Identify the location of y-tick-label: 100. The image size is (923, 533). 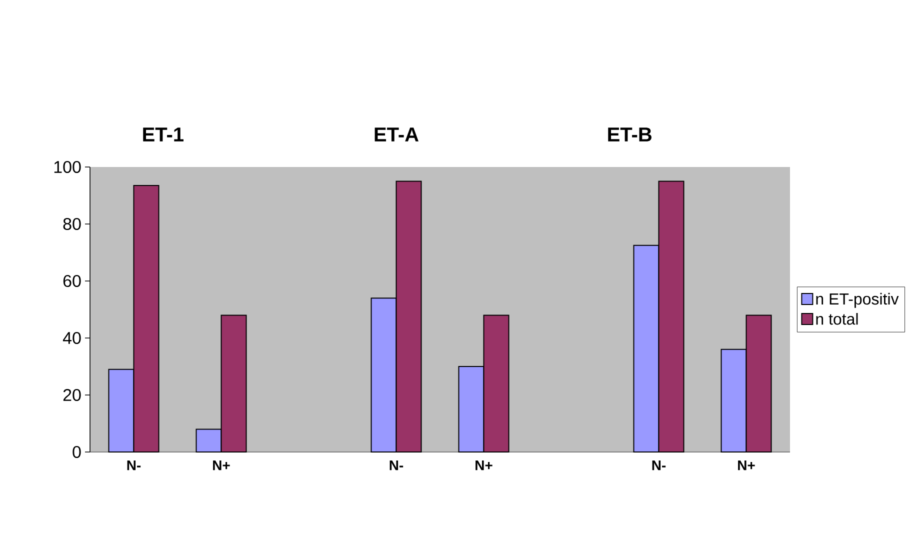
(67, 167).